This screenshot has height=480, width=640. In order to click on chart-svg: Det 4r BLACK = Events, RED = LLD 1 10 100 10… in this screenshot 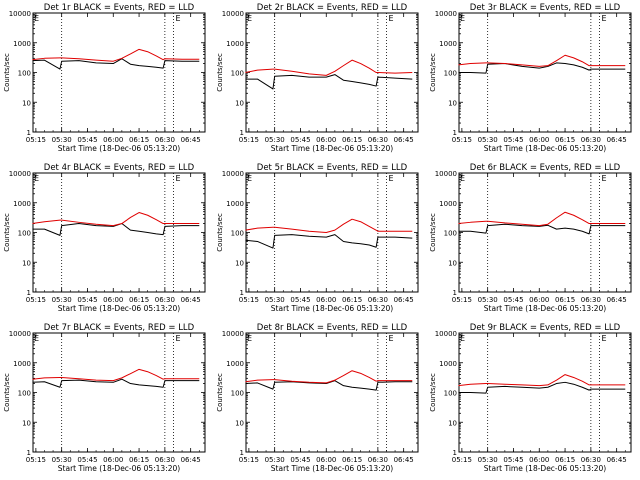, I will do `click(104, 238)`.